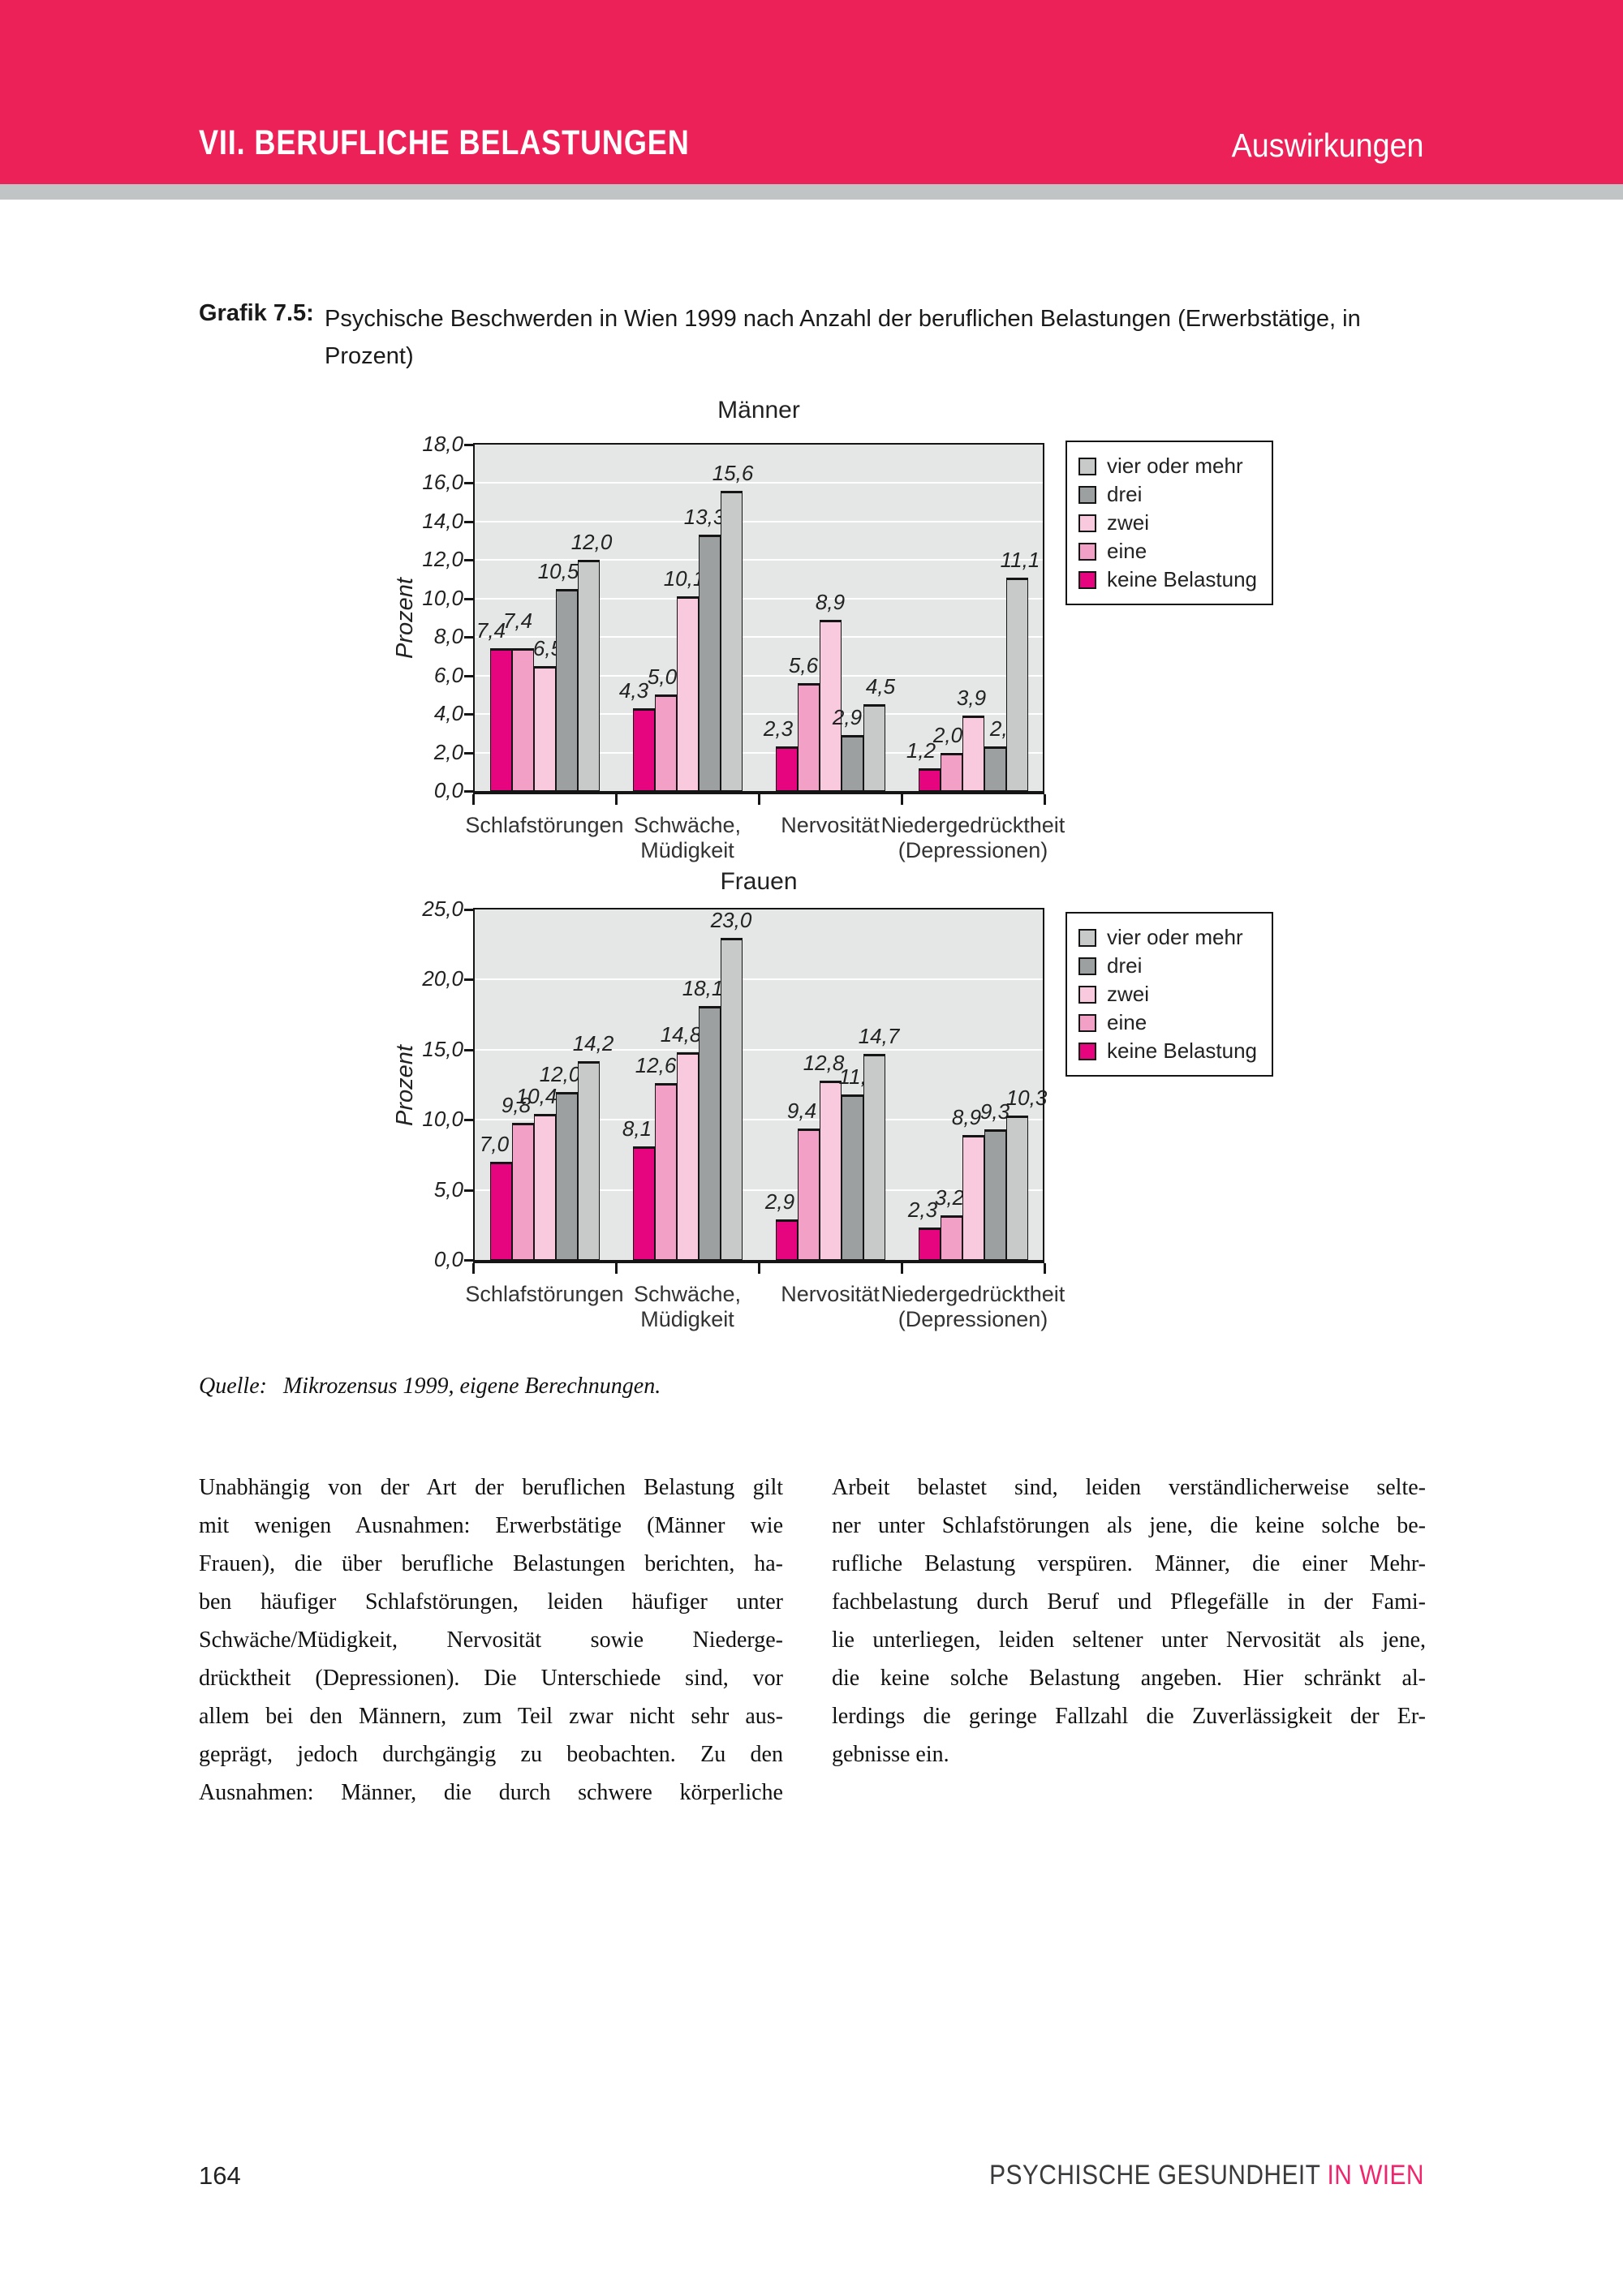 This screenshot has width=1623, height=2296. Describe the element at coordinates (558, 571) in the screenshot. I see `bar-value-label: 10,5` at that location.